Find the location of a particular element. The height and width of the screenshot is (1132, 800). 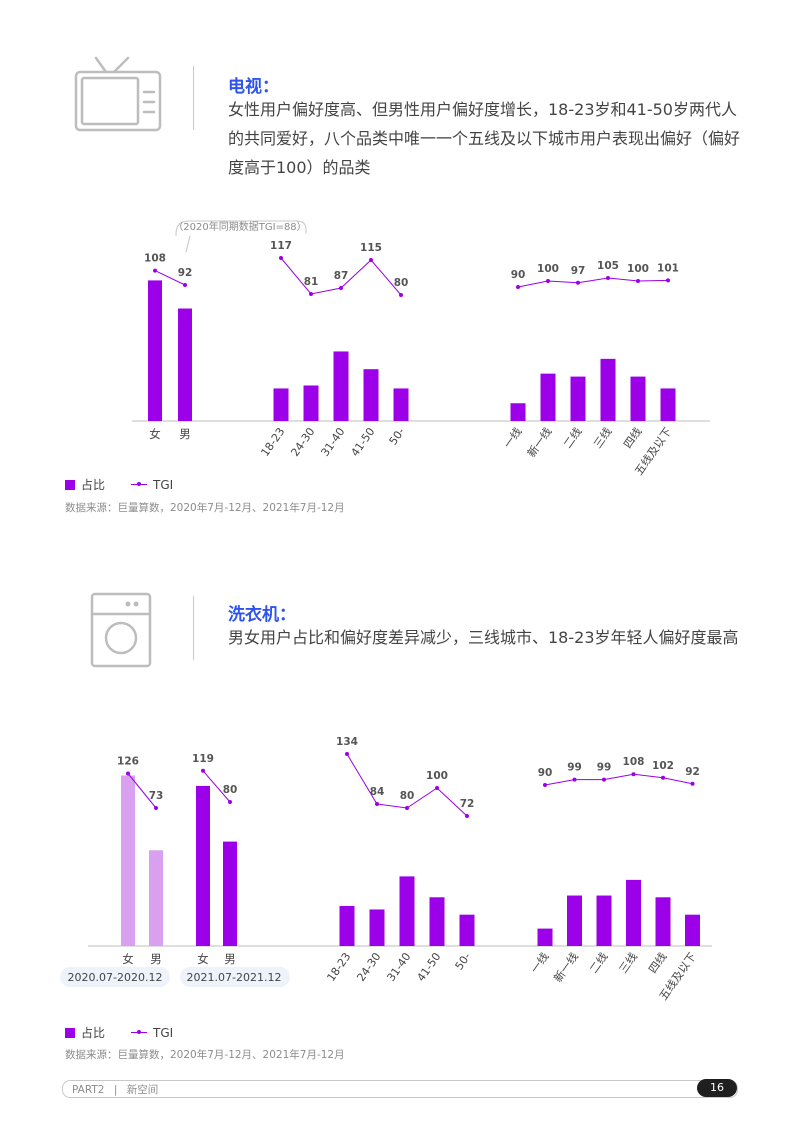

footer-bar is located at coordinates (400, 1089).